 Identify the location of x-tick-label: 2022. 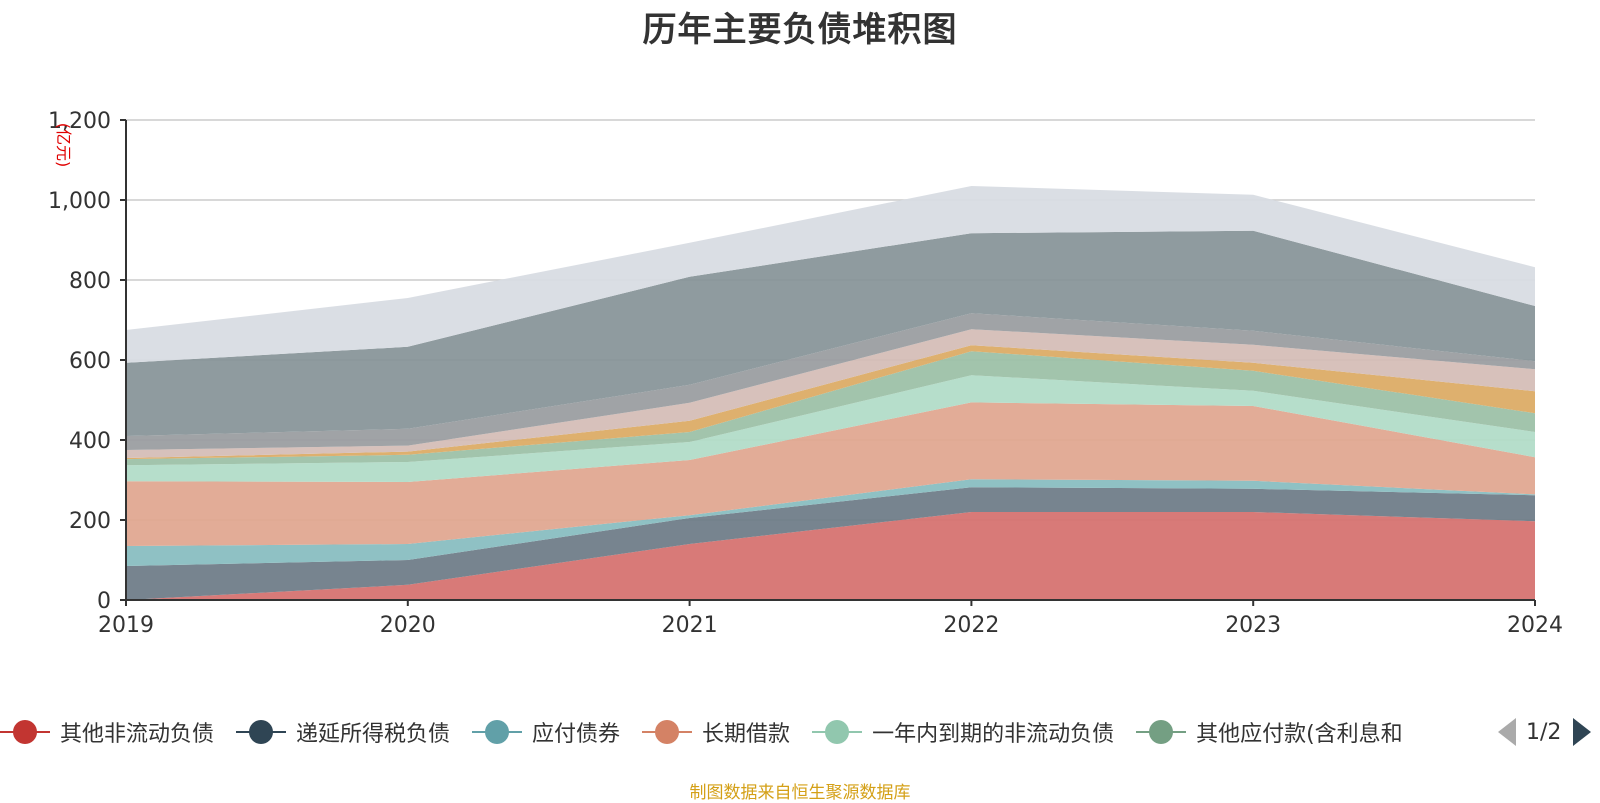
(971, 625).